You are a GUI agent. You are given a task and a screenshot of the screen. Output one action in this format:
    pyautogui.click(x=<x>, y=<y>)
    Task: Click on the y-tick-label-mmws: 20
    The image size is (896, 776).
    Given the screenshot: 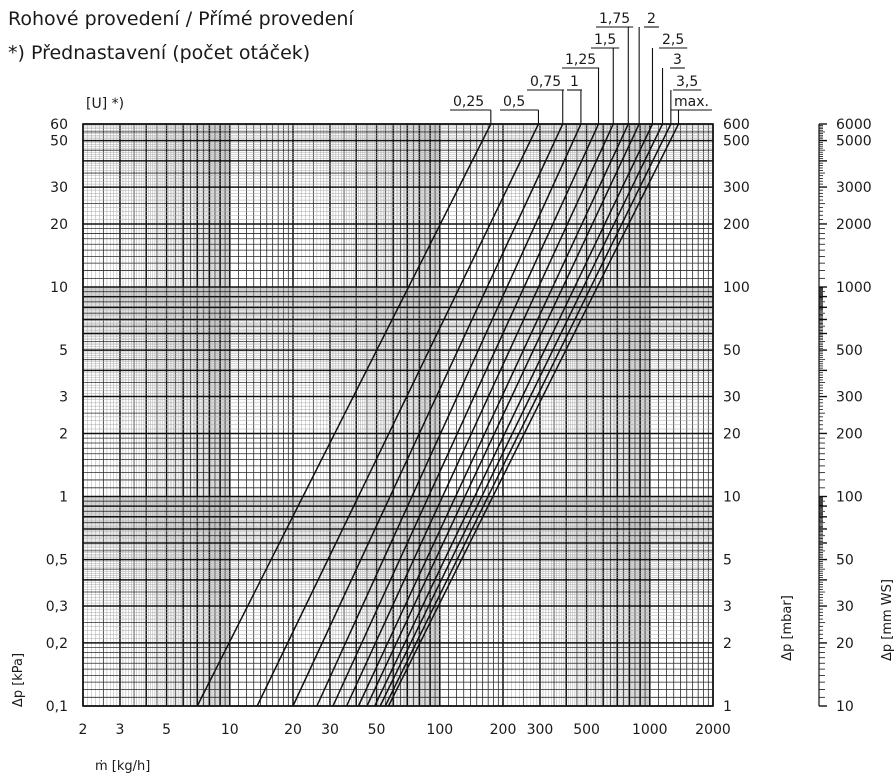 What is the action you would take?
    pyautogui.click(x=845, y=644)
    